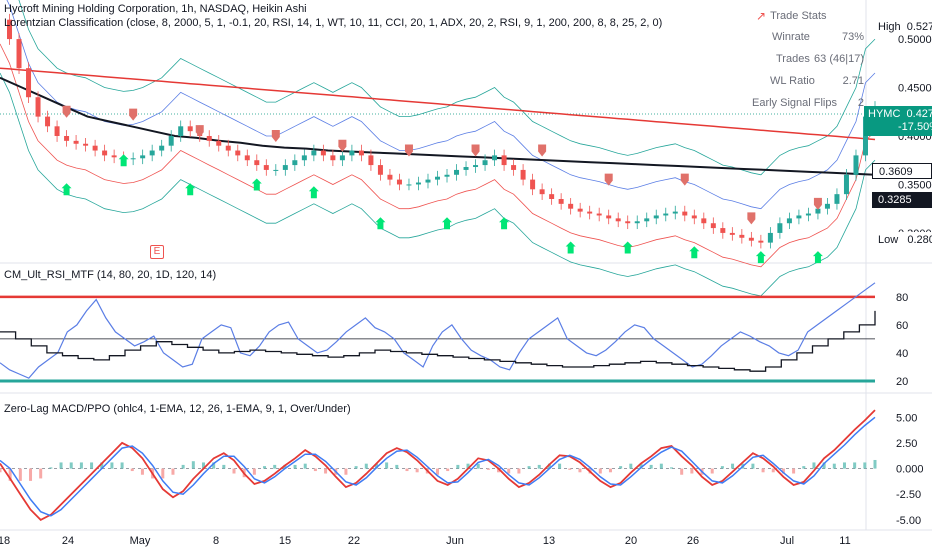  Describe the element at coordinates (157, 252) in the screenshot. I see `earnings-marker: E` at that location.